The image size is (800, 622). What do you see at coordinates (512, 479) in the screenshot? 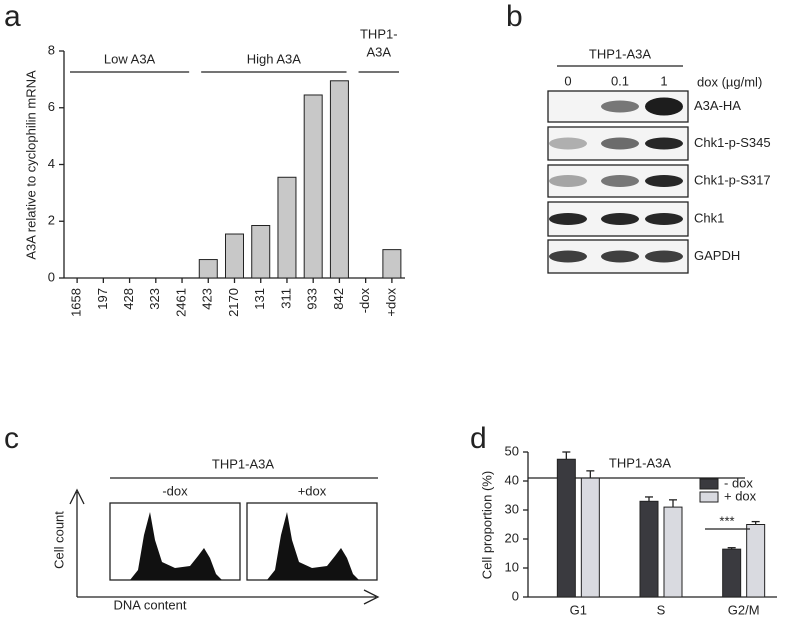
I see `y-tick-label: 40` at bounding box center [512, 479].